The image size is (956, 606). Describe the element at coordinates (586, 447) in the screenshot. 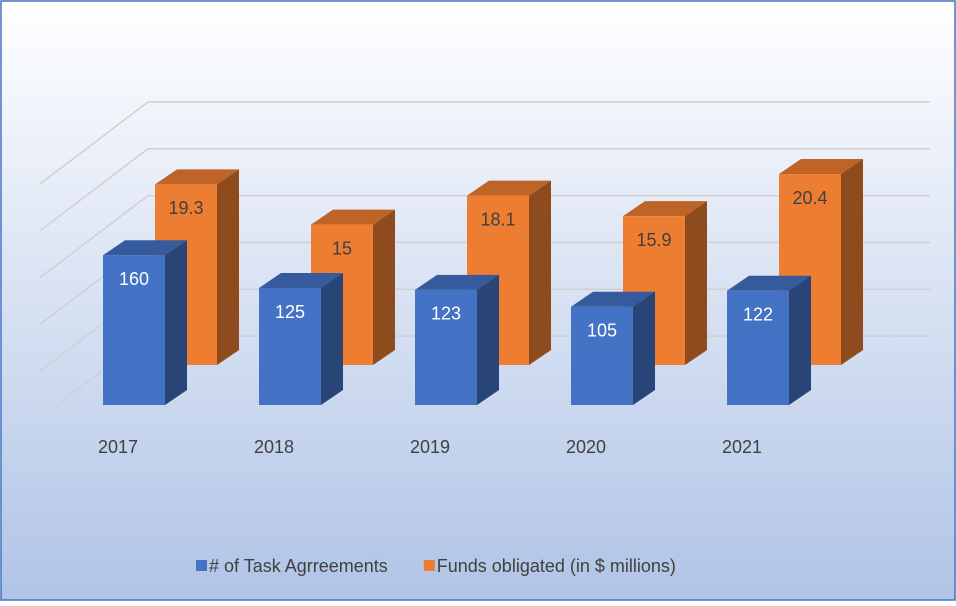

I see `x-tick-label: 2020` at that location.